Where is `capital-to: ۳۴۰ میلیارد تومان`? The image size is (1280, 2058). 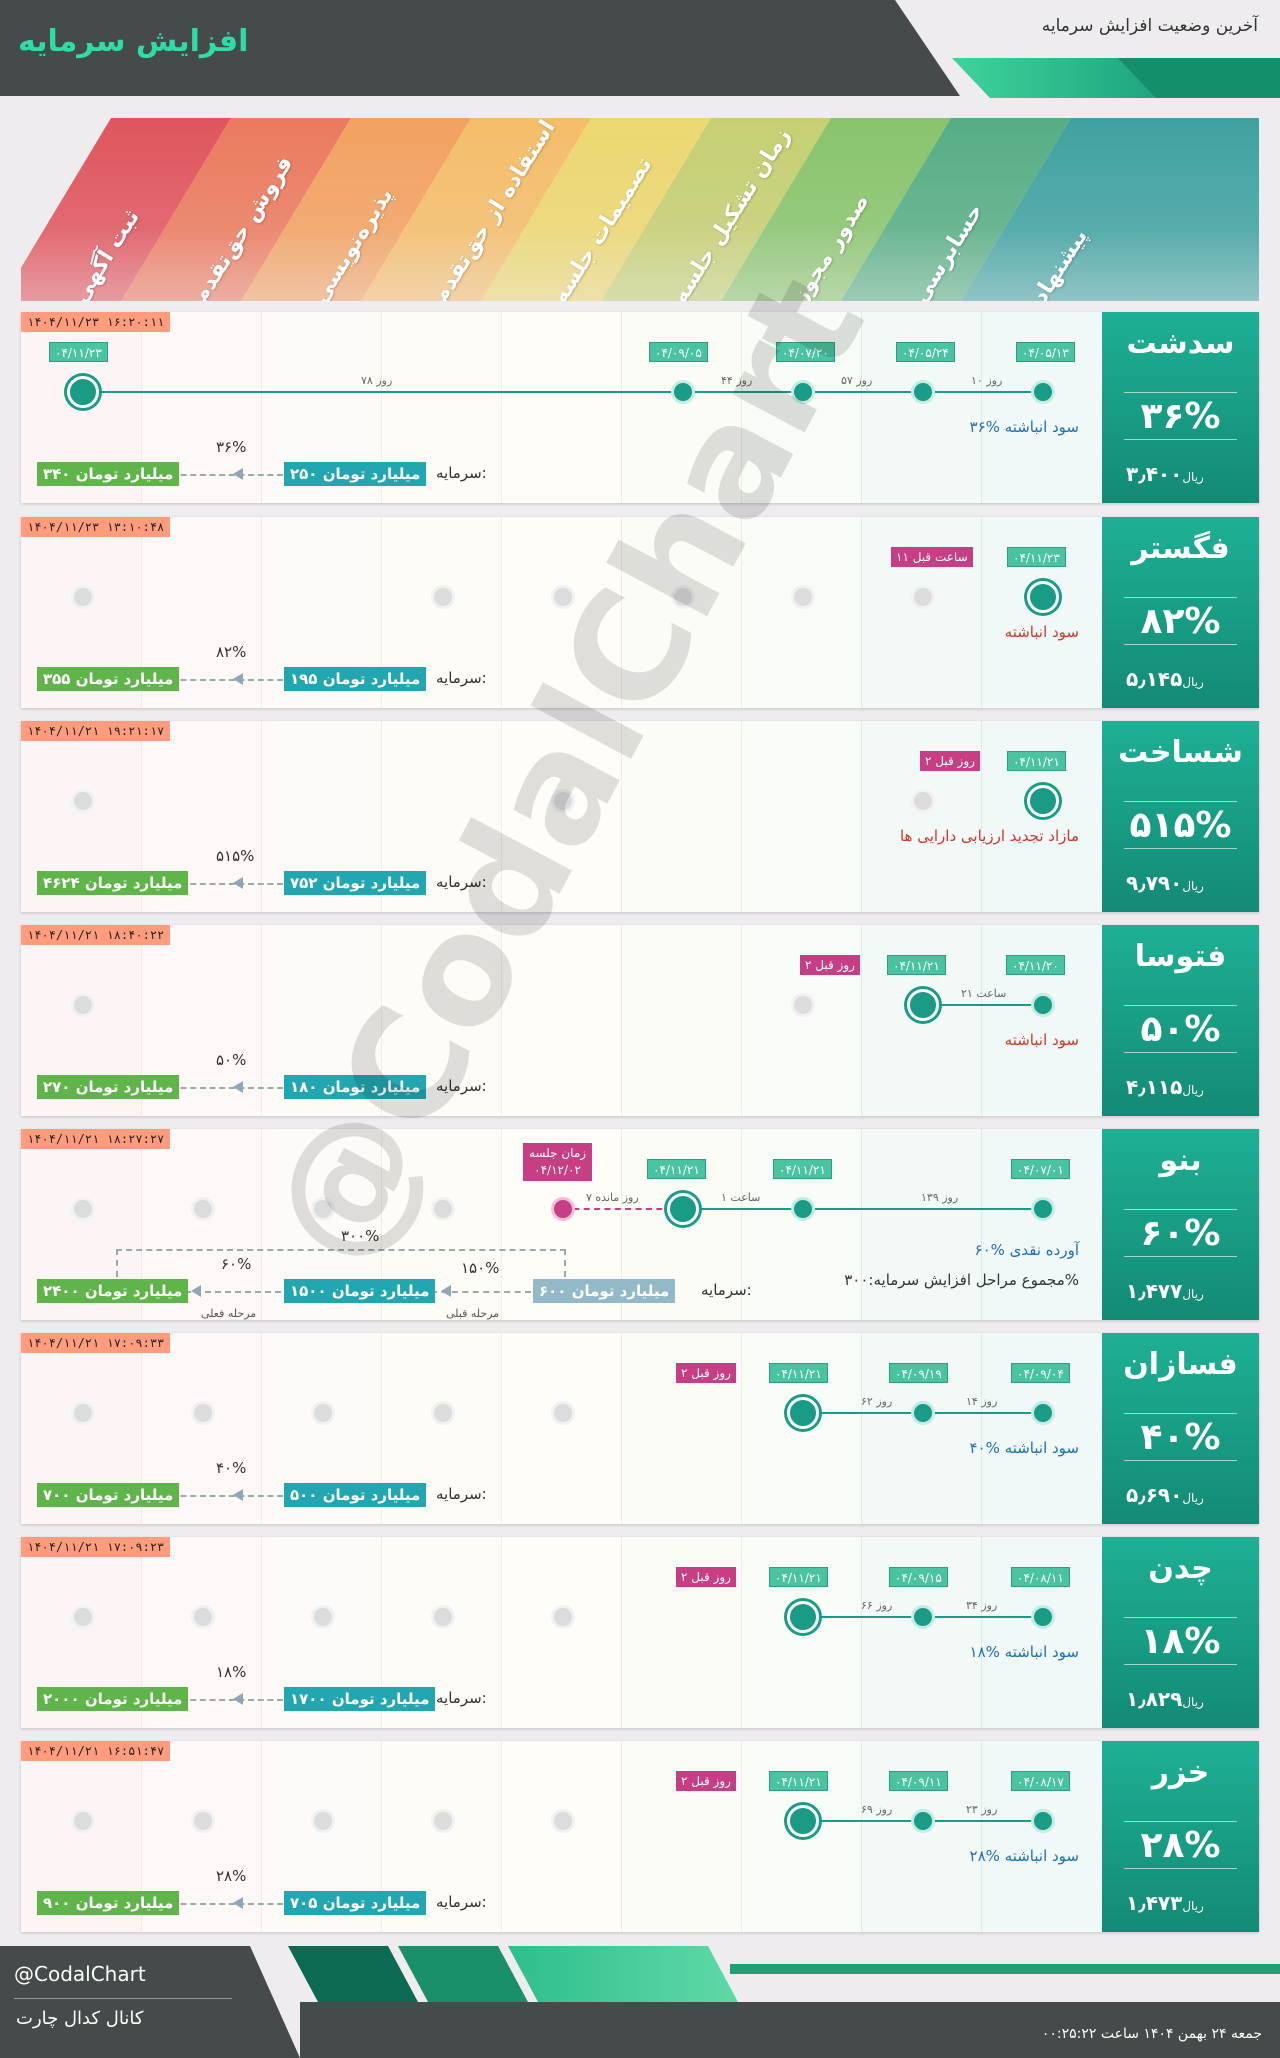
capital-to: ۳۴۰ میلیارد تومان is located at coordinates (108, 474).